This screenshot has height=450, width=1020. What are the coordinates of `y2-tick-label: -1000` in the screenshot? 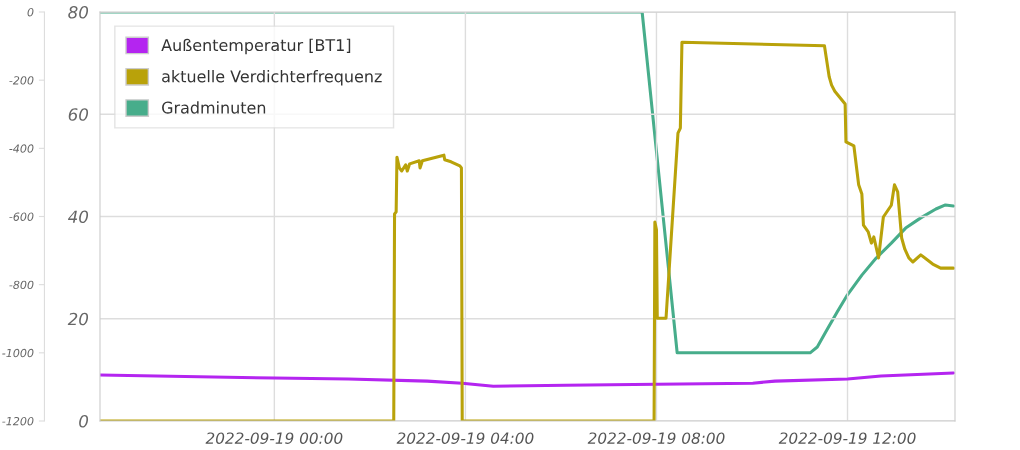 It's located at (18, 353).